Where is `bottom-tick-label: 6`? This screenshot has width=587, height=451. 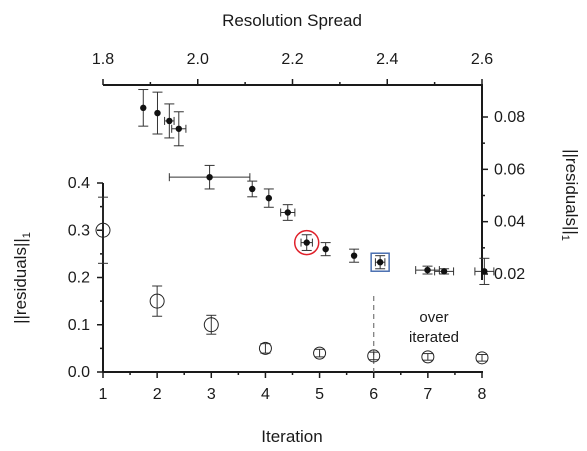
bottom-tick-label: 6 is located at coordinates (373, 394).